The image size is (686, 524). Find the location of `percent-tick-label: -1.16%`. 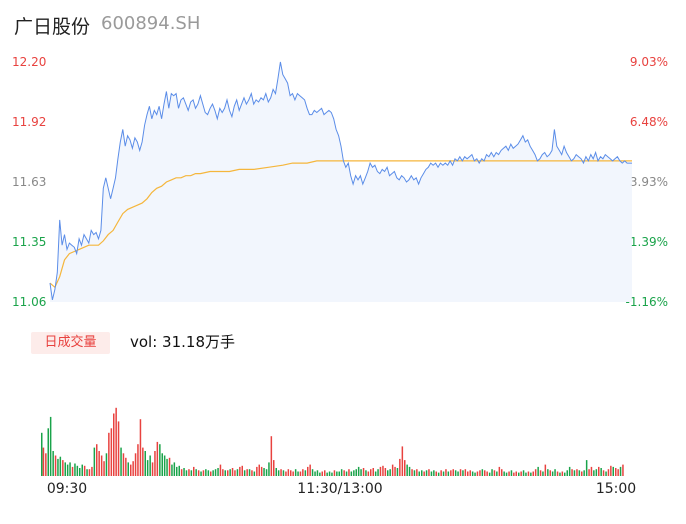

percent-tick-label: -1.16% is located at coordinates (646, 302).